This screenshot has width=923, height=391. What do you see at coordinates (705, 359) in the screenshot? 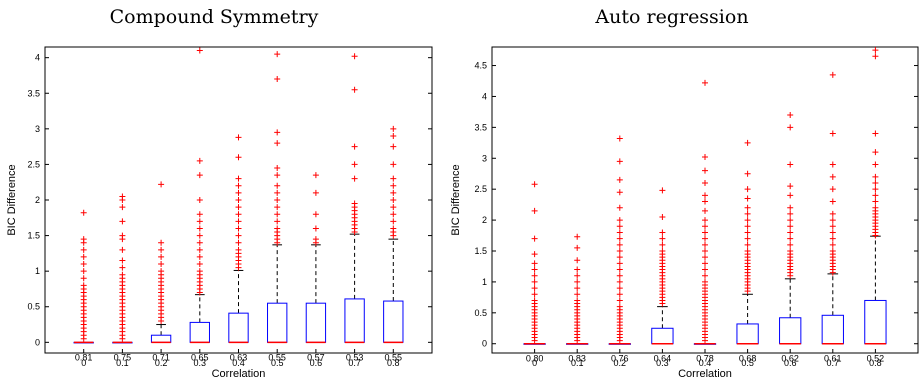
I see `proportion-annotation: 0.78` at bounding box center [705, 359].